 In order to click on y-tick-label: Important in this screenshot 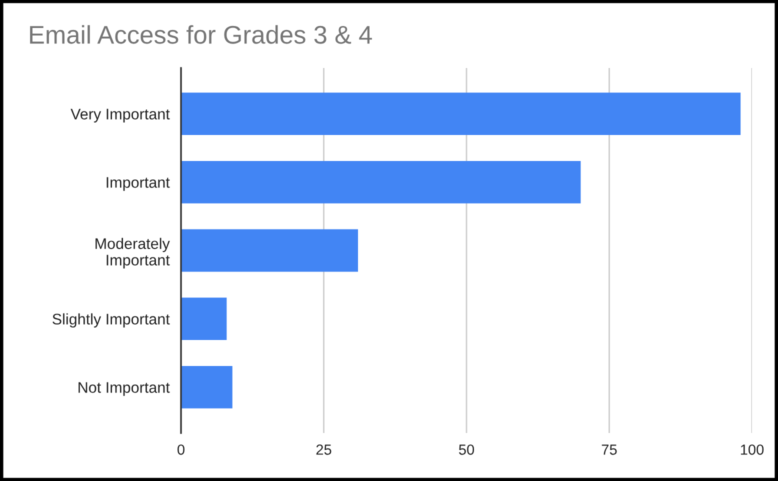, I will do `click(138, 184)`.